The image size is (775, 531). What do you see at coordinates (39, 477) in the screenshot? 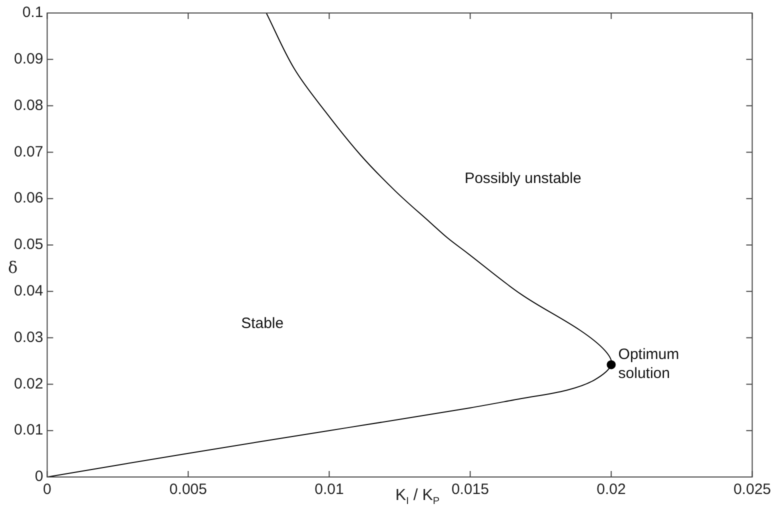
I see `y-tick-label: 0` at bounding box center [39, 477].